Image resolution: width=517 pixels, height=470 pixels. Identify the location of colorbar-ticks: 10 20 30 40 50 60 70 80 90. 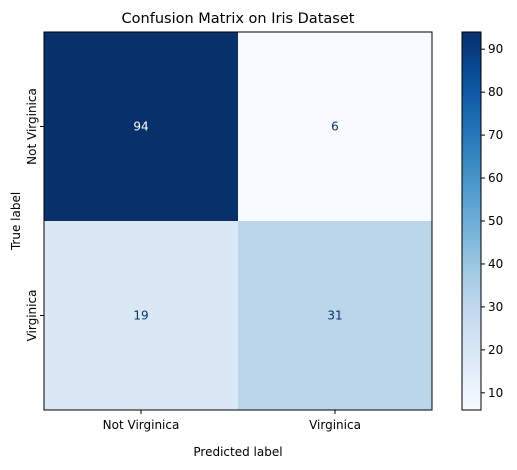
(492, 221).